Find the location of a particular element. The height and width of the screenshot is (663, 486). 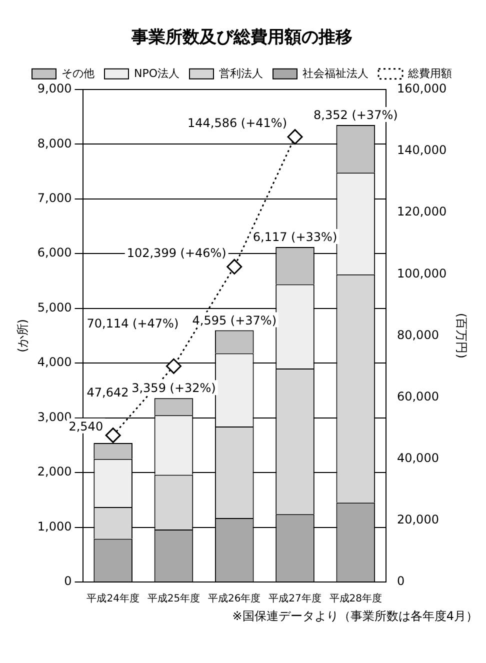

x-tick-label: 平成24年度 is located at coordinates (113, 598).